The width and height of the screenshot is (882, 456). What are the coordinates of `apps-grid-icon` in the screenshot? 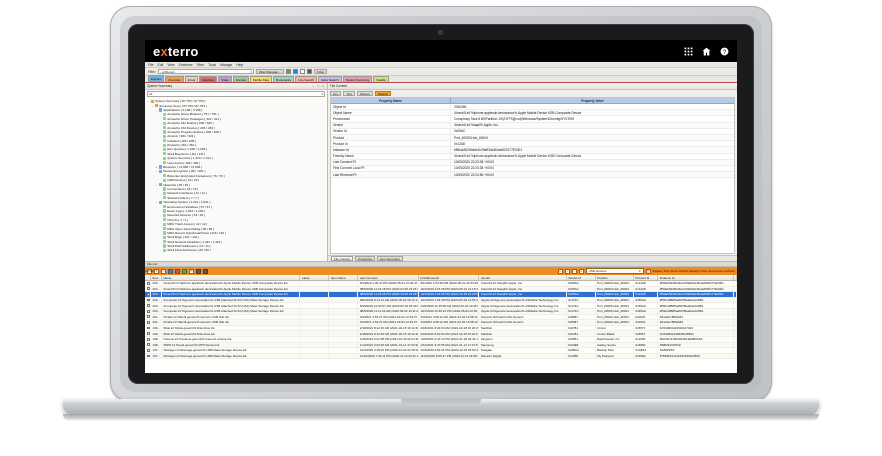 It's located at (688, 51).